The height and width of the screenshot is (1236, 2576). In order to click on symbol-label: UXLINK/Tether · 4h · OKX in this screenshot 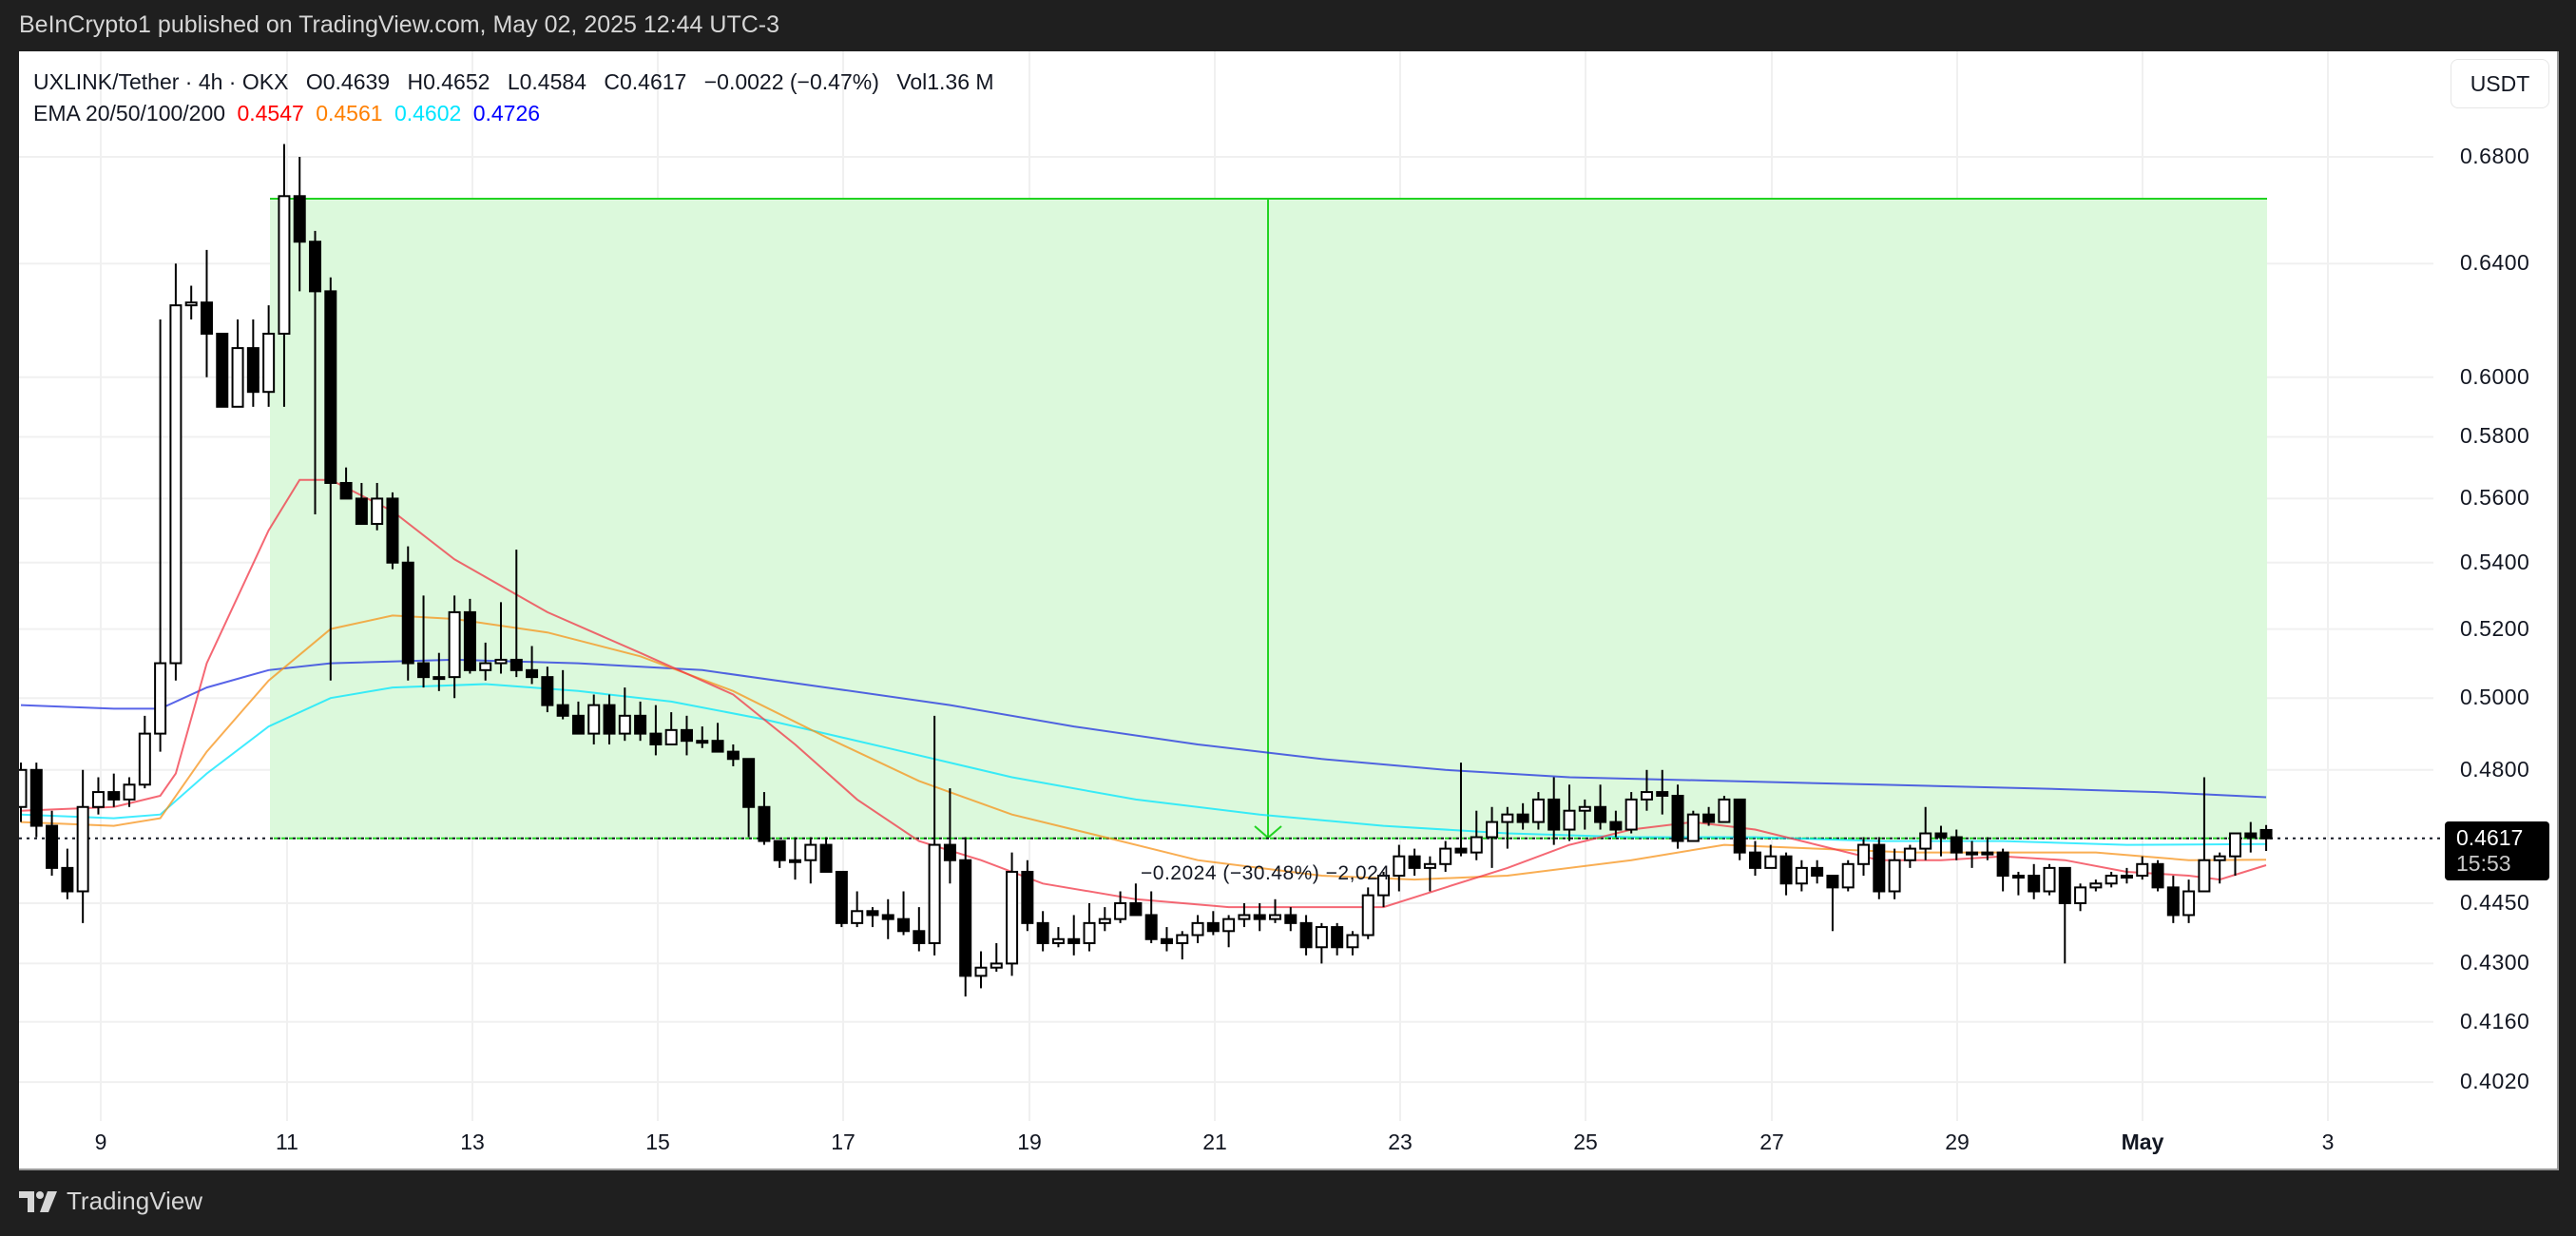, I will do `click(161, 82)`.